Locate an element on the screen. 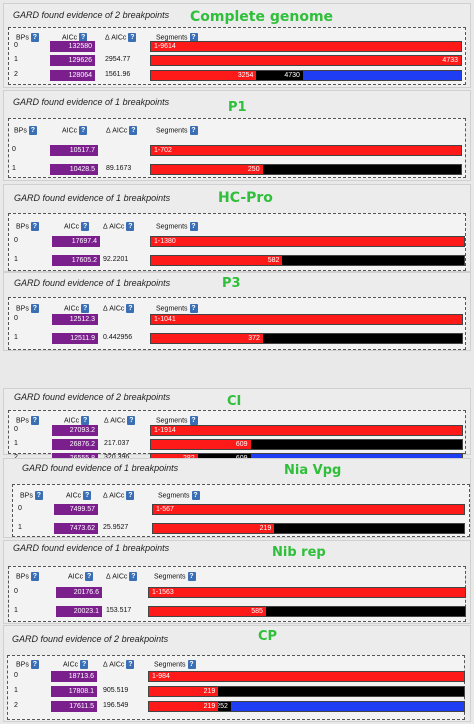 The image size is (474, 724). segment-bar: 250 is located at coordinates (306, 169).